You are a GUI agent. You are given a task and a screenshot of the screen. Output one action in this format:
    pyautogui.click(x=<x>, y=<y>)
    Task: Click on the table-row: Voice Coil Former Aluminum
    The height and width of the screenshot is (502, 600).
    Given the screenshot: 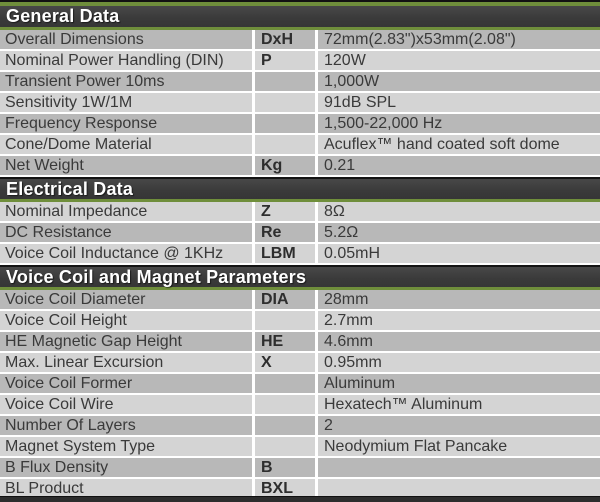 What is the action you would take?
    pyautogui.click(x=300, y=384)
    